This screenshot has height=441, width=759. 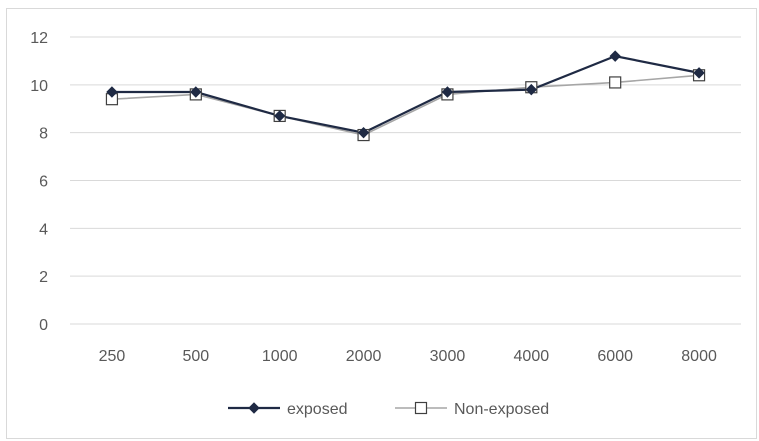 What do you see at coordinates (43, 325) in the screenshot?
I see `y-tick-label: 0` at bounding box center [43, 325].